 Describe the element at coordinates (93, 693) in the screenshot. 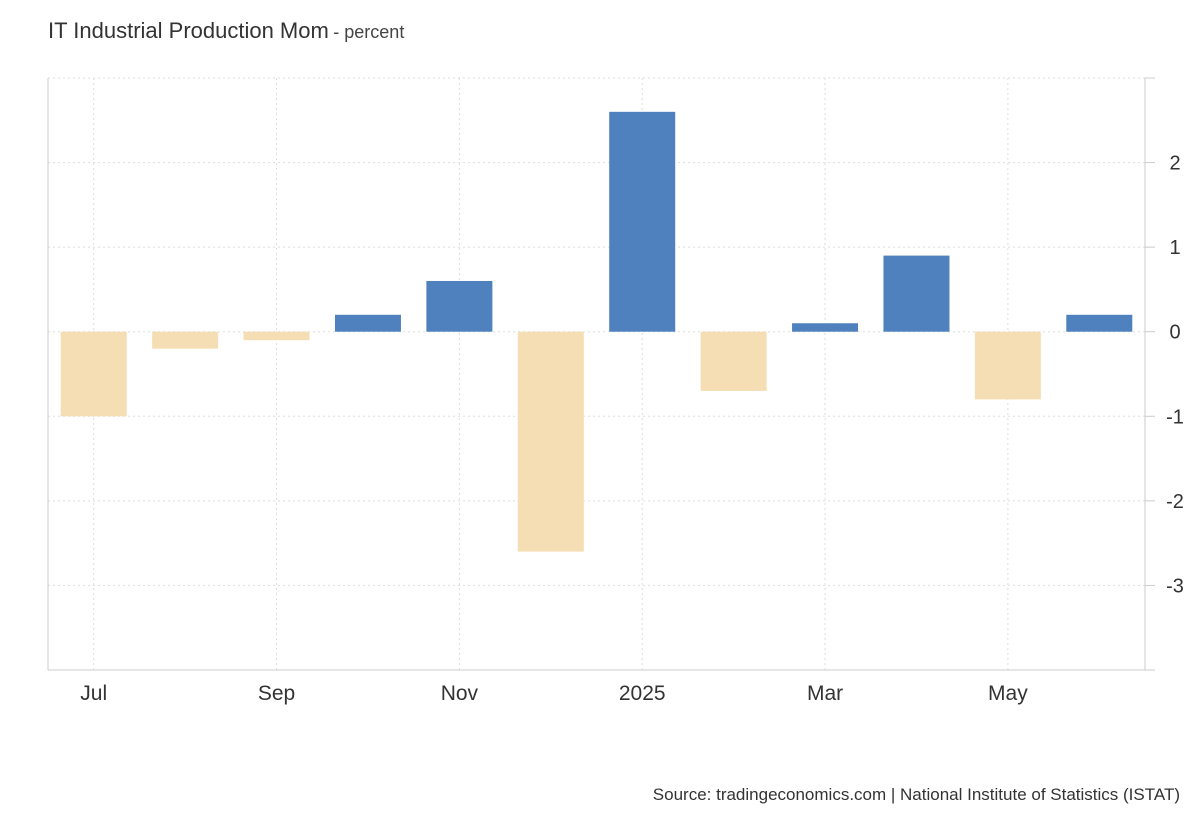

I see `x-tick-label: Jul` at that location.